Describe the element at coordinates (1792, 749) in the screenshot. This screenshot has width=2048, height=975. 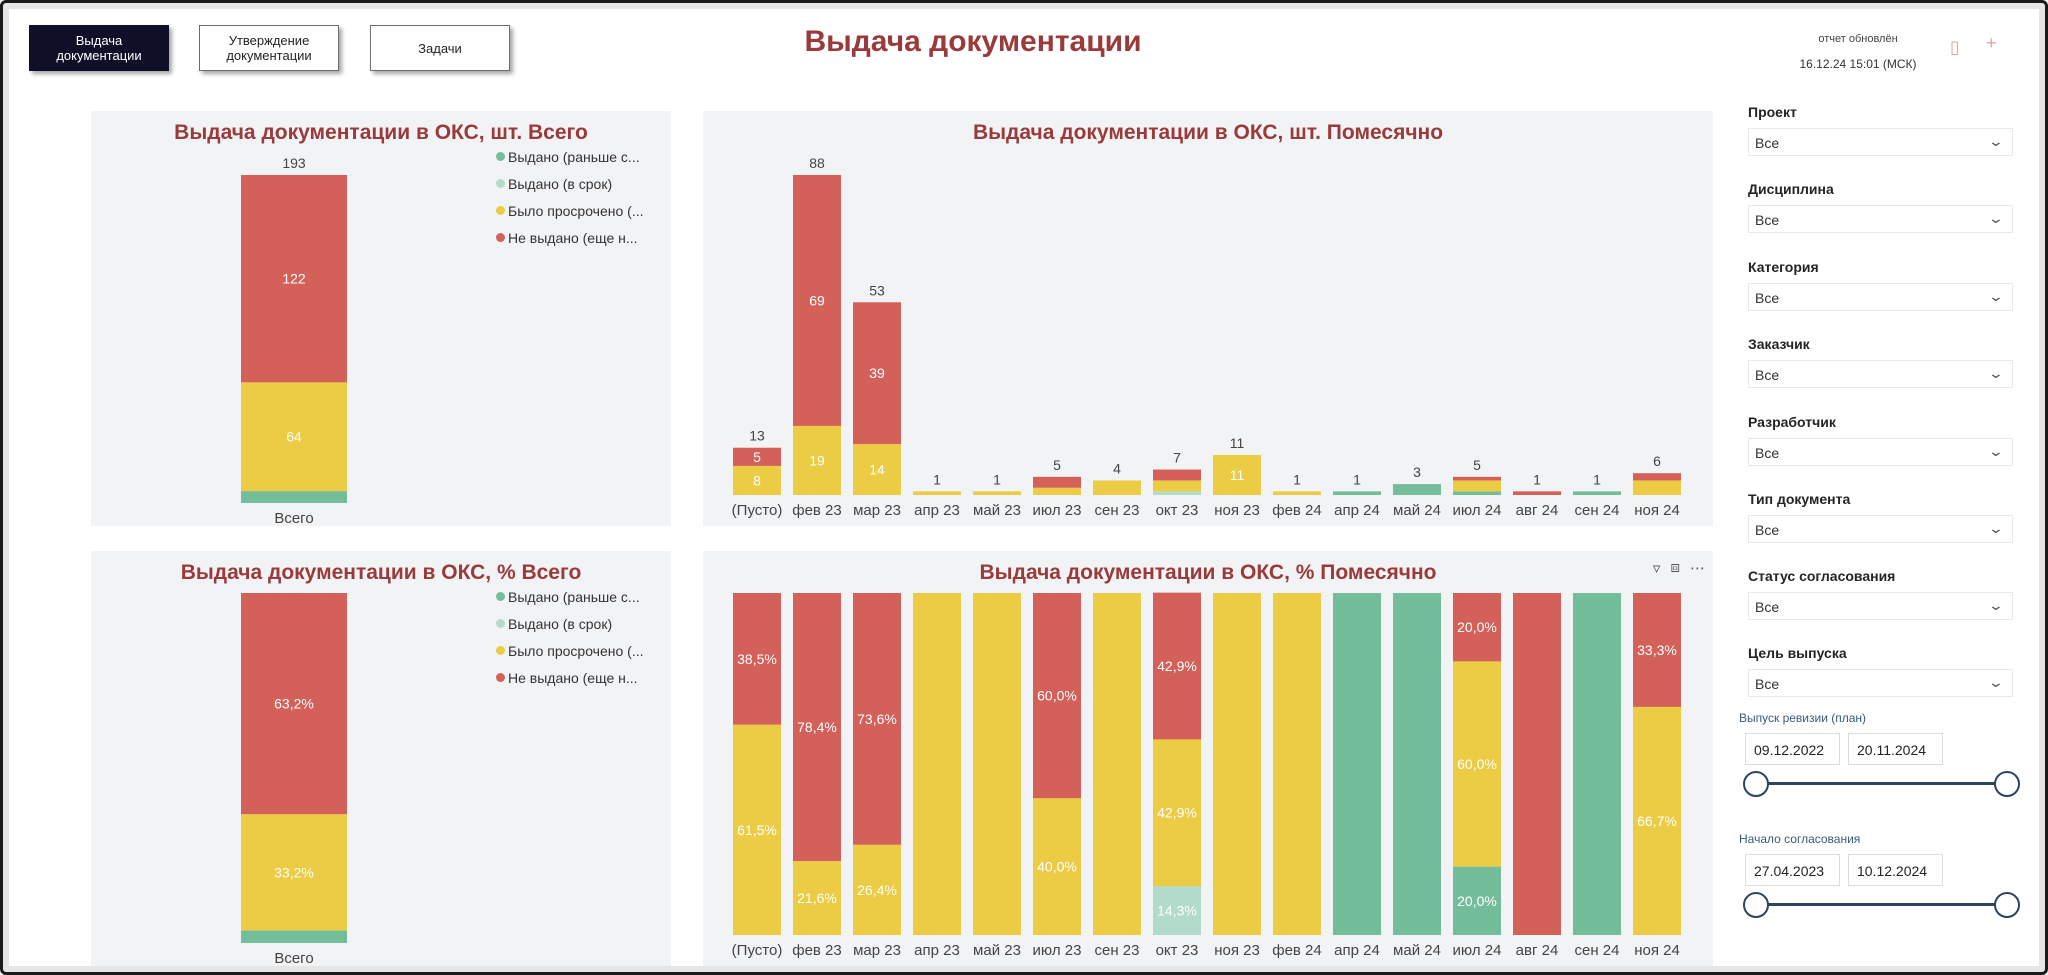
I see `date-from-input: 09.12.2022` at that location.